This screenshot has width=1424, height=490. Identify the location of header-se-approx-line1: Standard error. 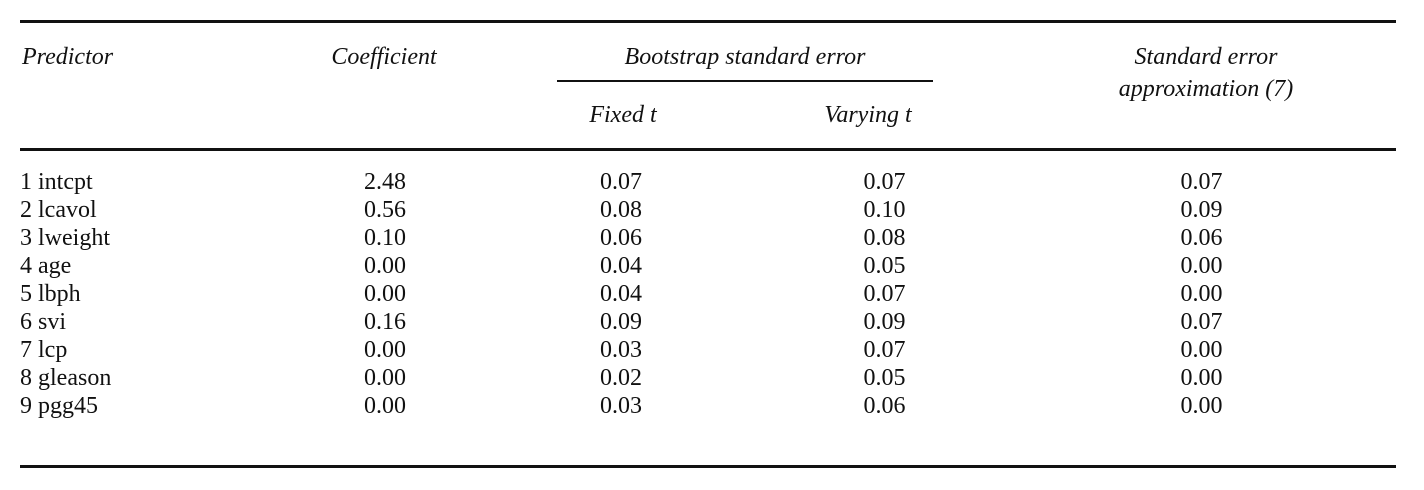
(1206, 57).